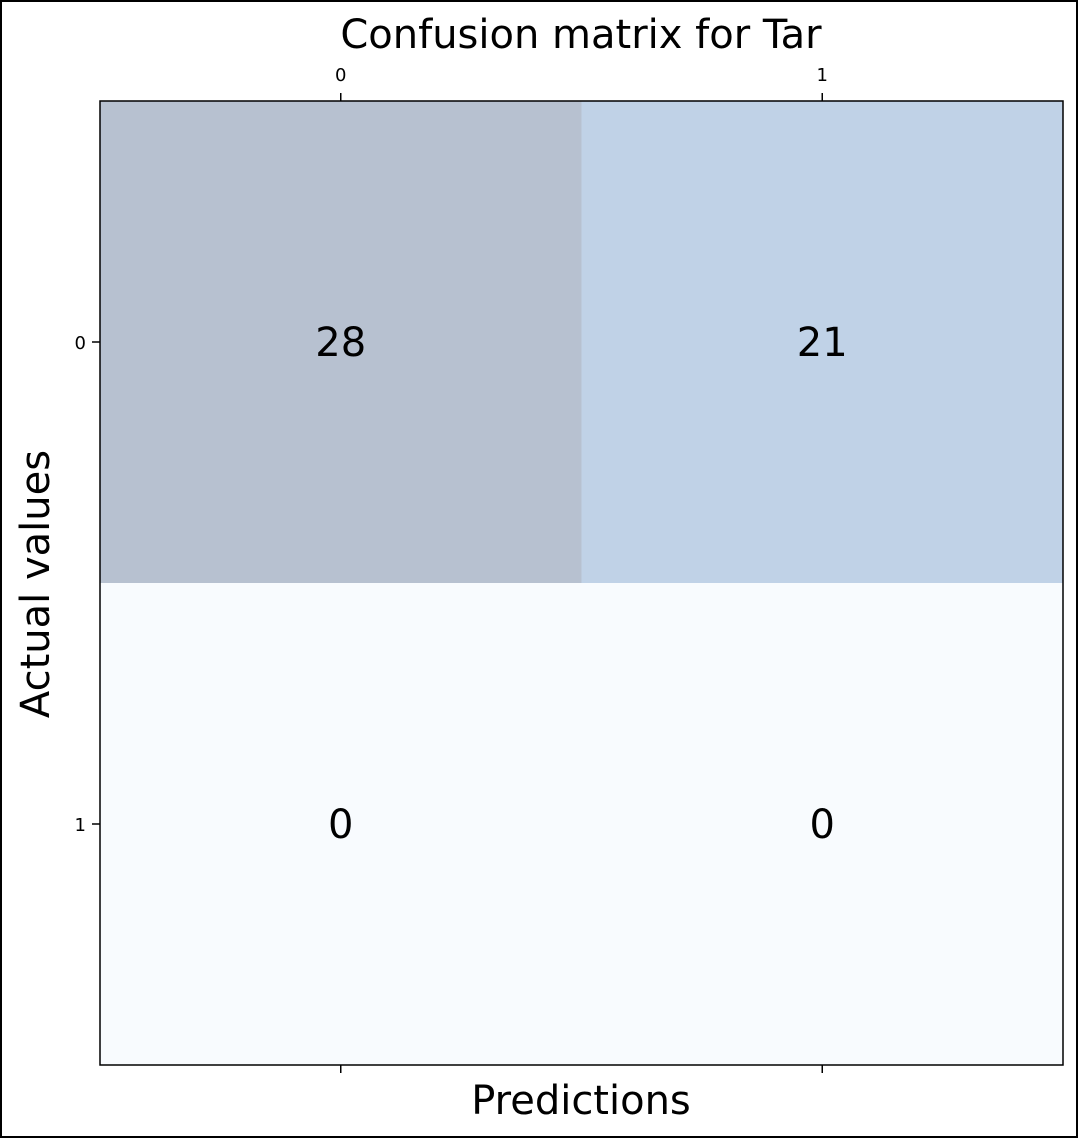 The image size is (1078, 1138). I want to click on chart-title: Confusion matrix for Tar, so click(581, 35).